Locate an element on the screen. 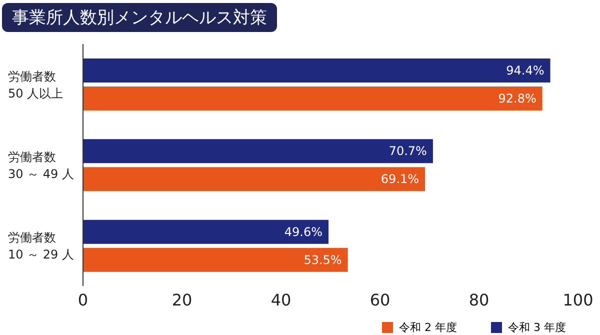  x-tick-label: 40 is located at coordinates (281, 300).